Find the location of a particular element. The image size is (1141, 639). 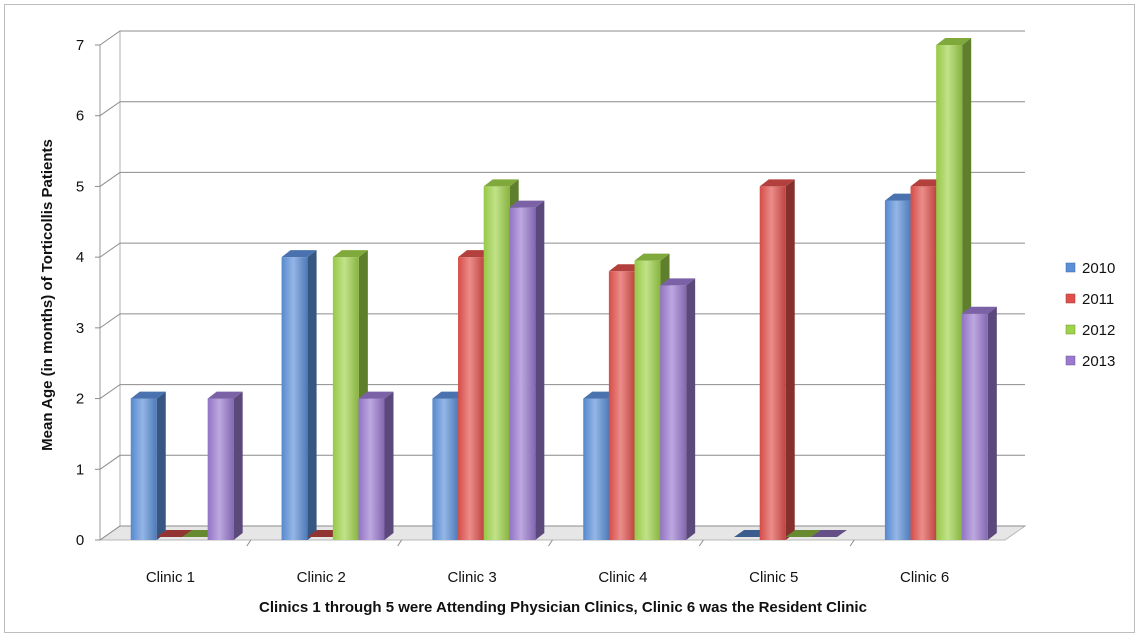

bar-clinic-2-2013 is located at coordinates (376, 465).